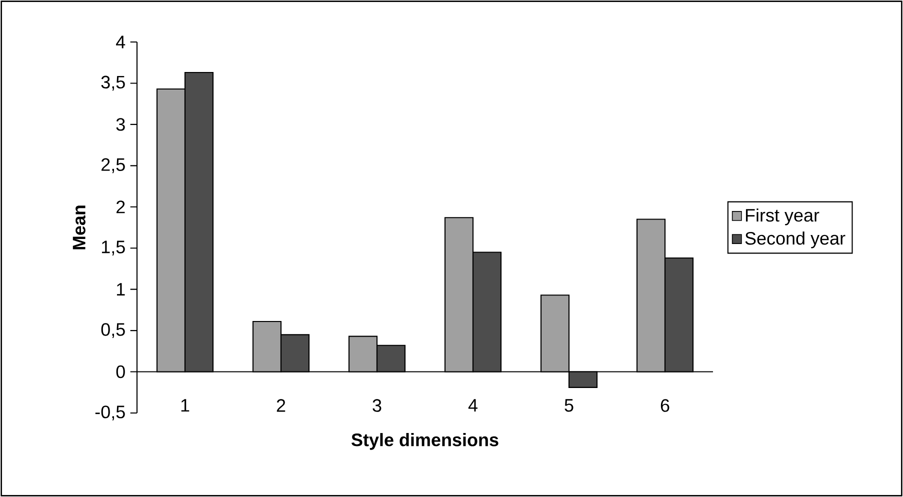 The height and width of the screenshot is (497, 903). What do you see at coordinates (377, 405) in the screenshot?
I see `x-tick-label: 3` at bounding box center [377, 405].